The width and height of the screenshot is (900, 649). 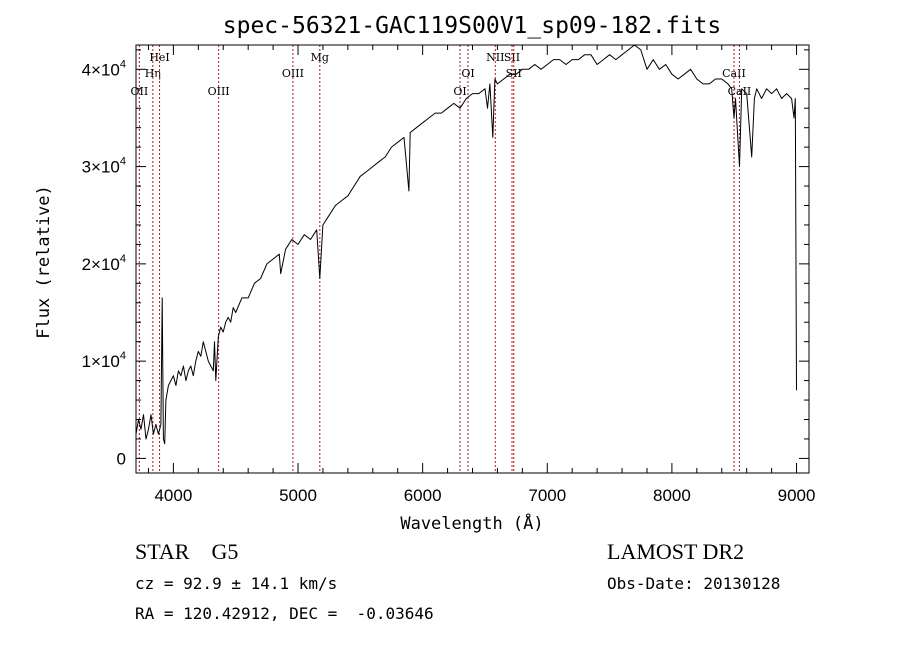 I want to click on line-label: Mg, so click(x=320, y=57).